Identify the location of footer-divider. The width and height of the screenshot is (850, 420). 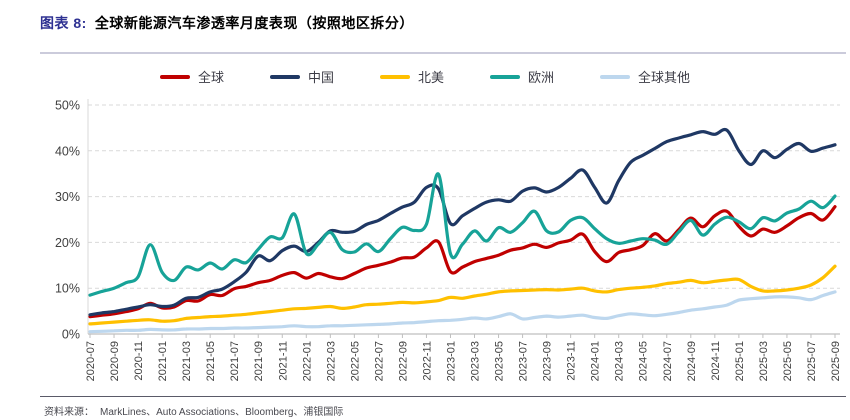
(443, 396).